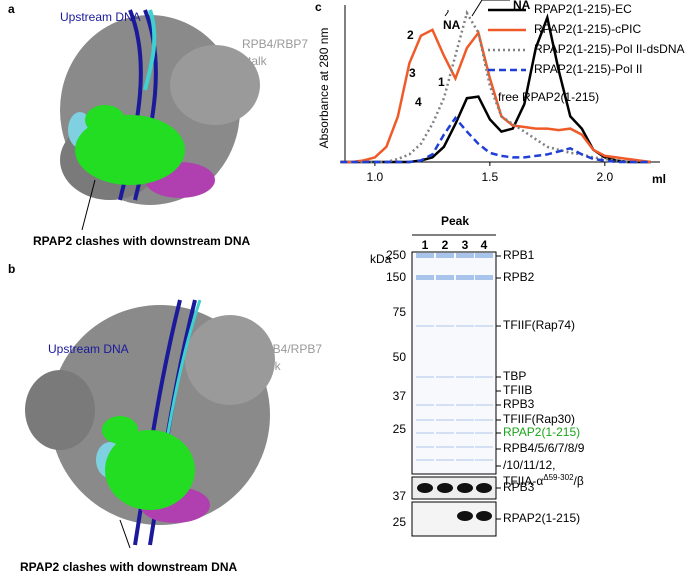 Image resolution: width=685 pixels, height=578 pixels. Describe the element at coordinates (445, 245) in the screenshot. I see `lane-label: 2` at that location.